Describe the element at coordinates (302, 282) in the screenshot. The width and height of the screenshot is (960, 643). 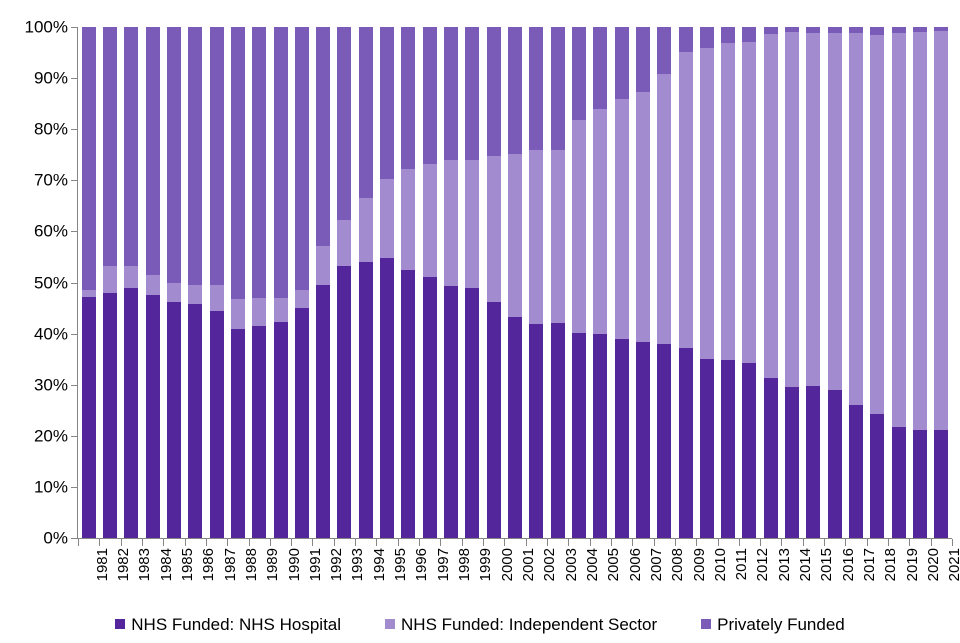
I see `bar-1991` at that location.